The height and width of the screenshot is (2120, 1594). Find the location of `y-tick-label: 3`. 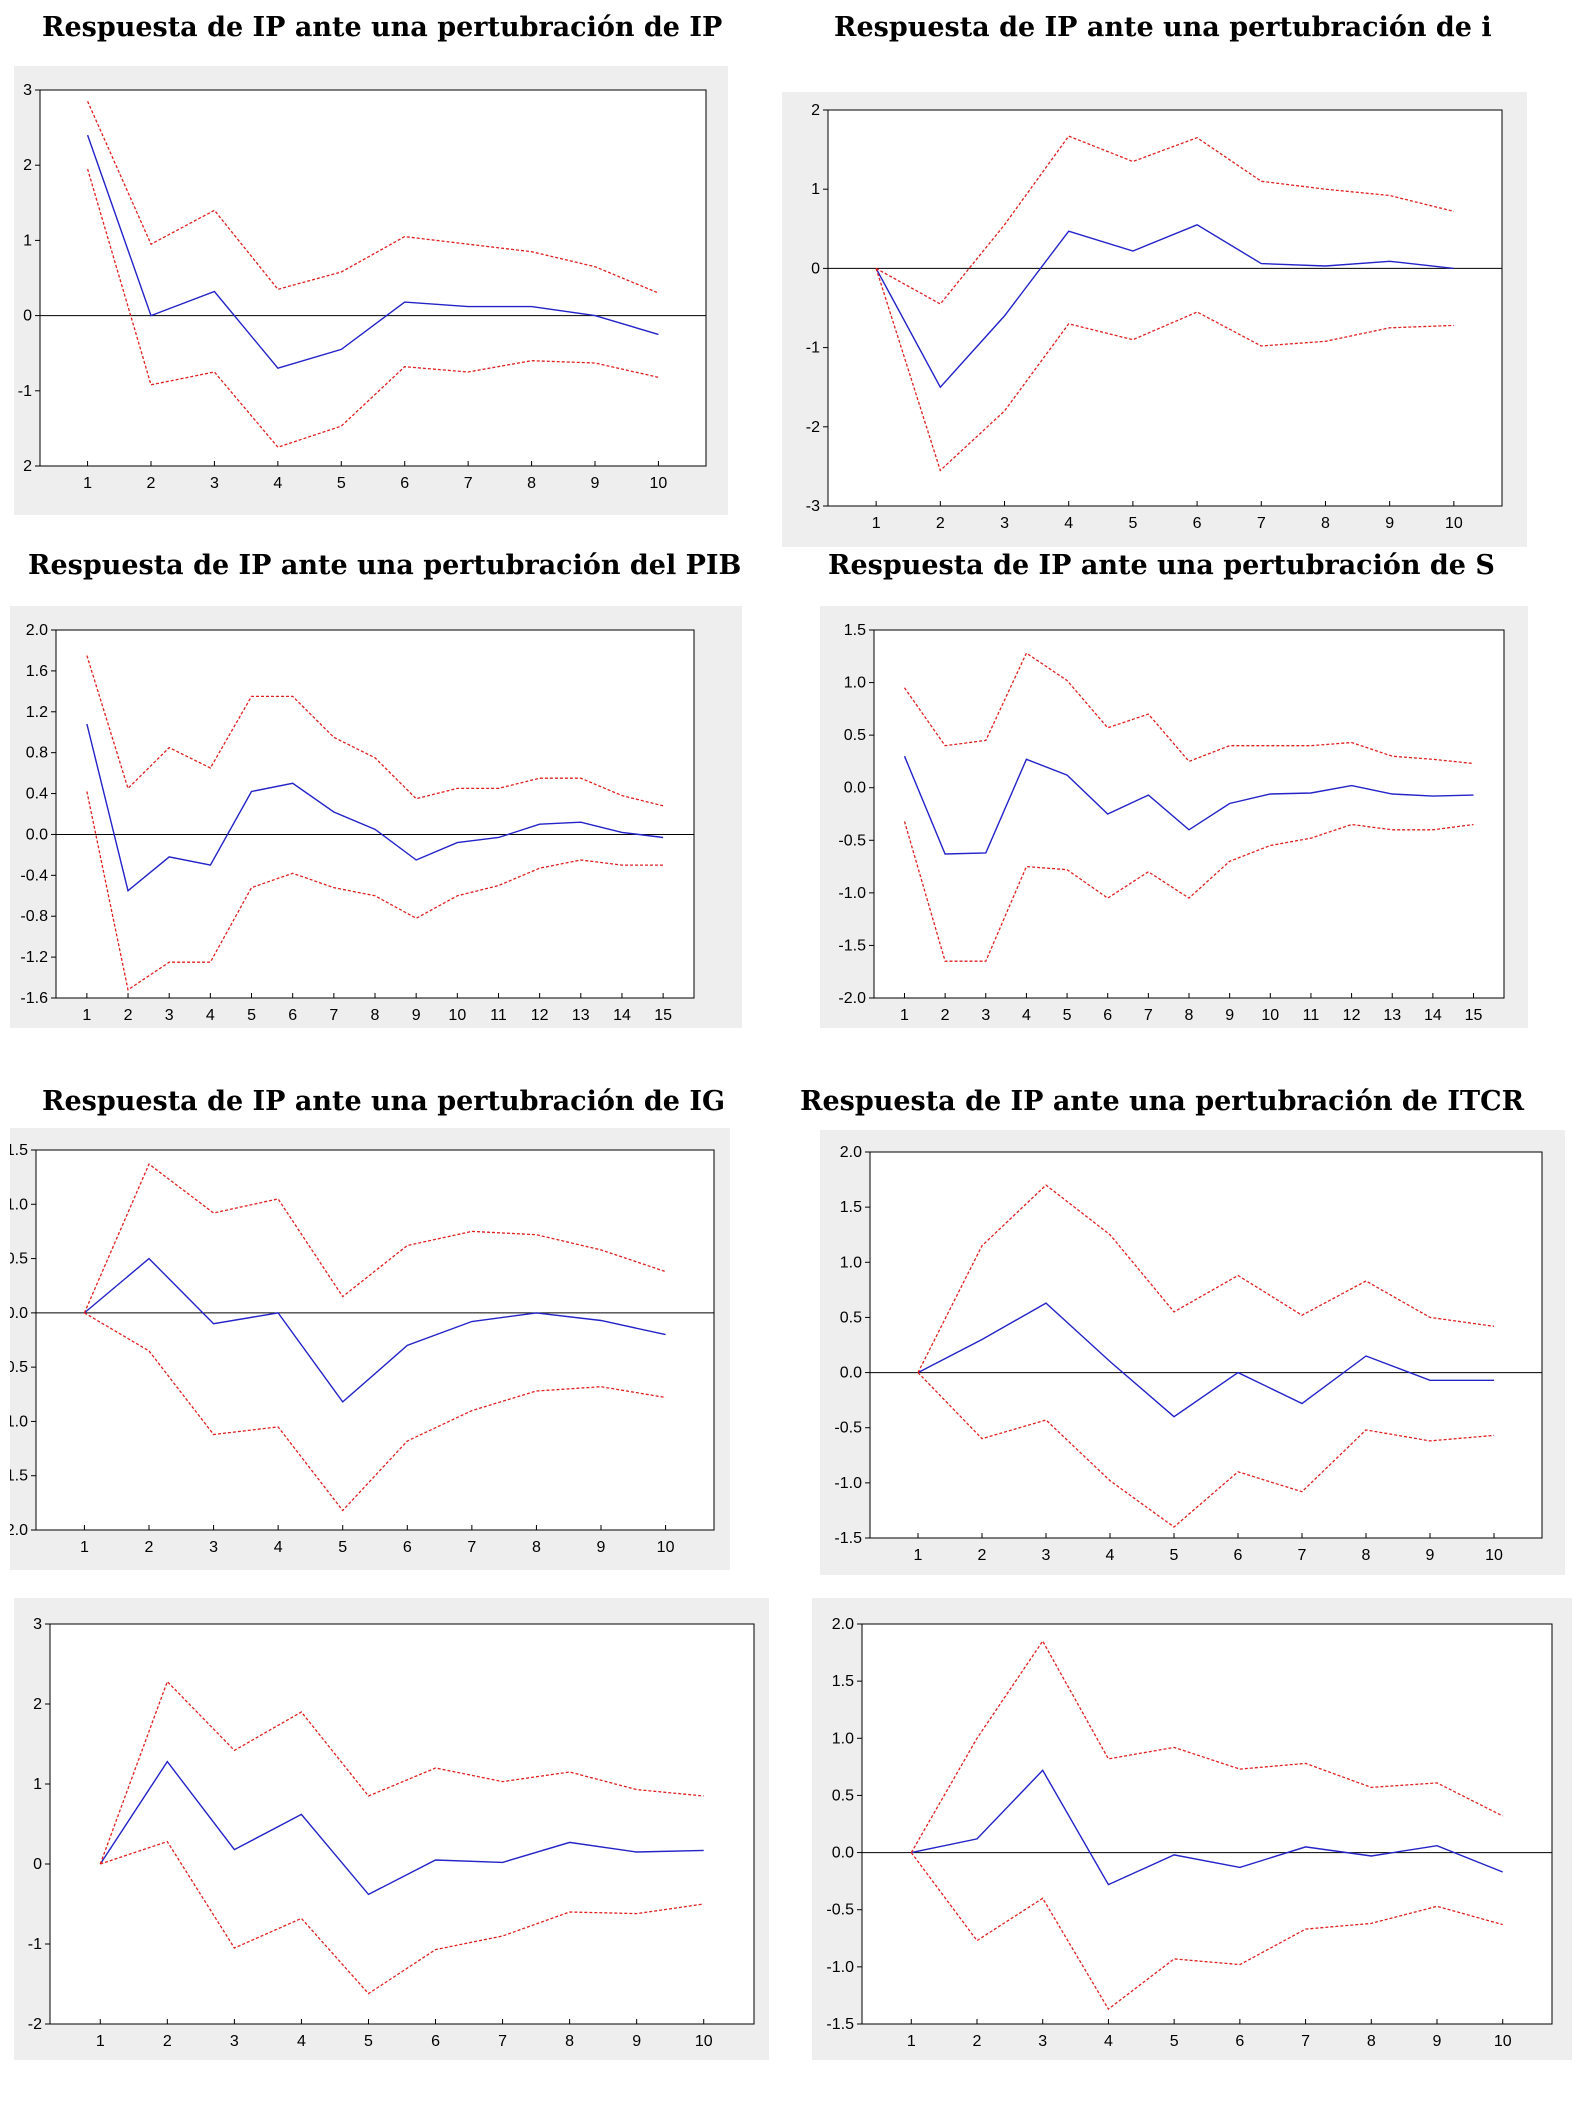

y-tick-label: 3 is located at coordinates (37, 1624).